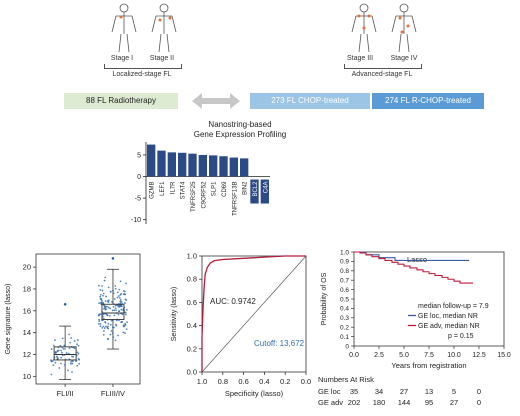 The width and height of the screenshot is (520, 416). Describe the element at coordinates (192, 372) in the screenshot. I see `y-tick-label: 0.0` at that location.